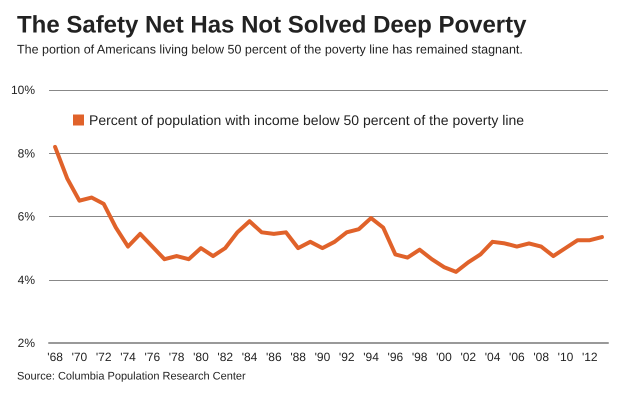  I want to click on x-tick-label: '78, so click(176, 357).